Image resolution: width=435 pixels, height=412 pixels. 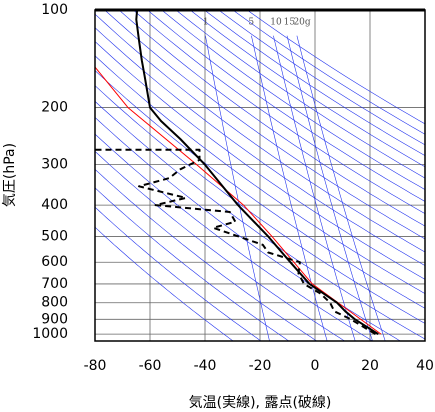 I want to click on x-tick-label: -80, so click(x=95, y=366).